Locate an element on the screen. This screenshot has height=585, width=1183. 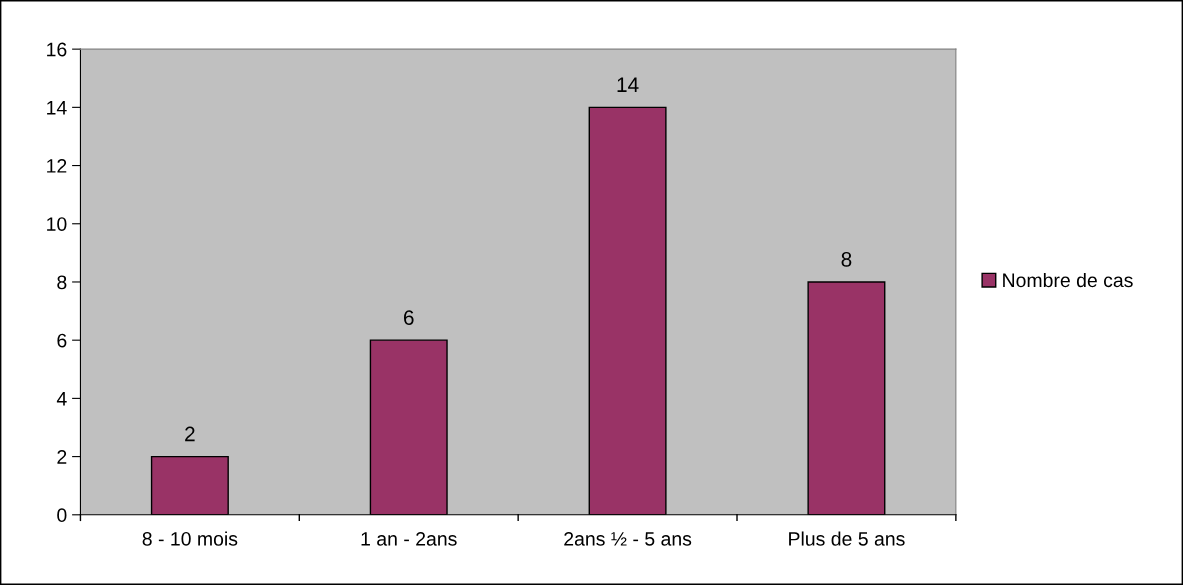
data-label: 14 is located at coordinates (628, 84).